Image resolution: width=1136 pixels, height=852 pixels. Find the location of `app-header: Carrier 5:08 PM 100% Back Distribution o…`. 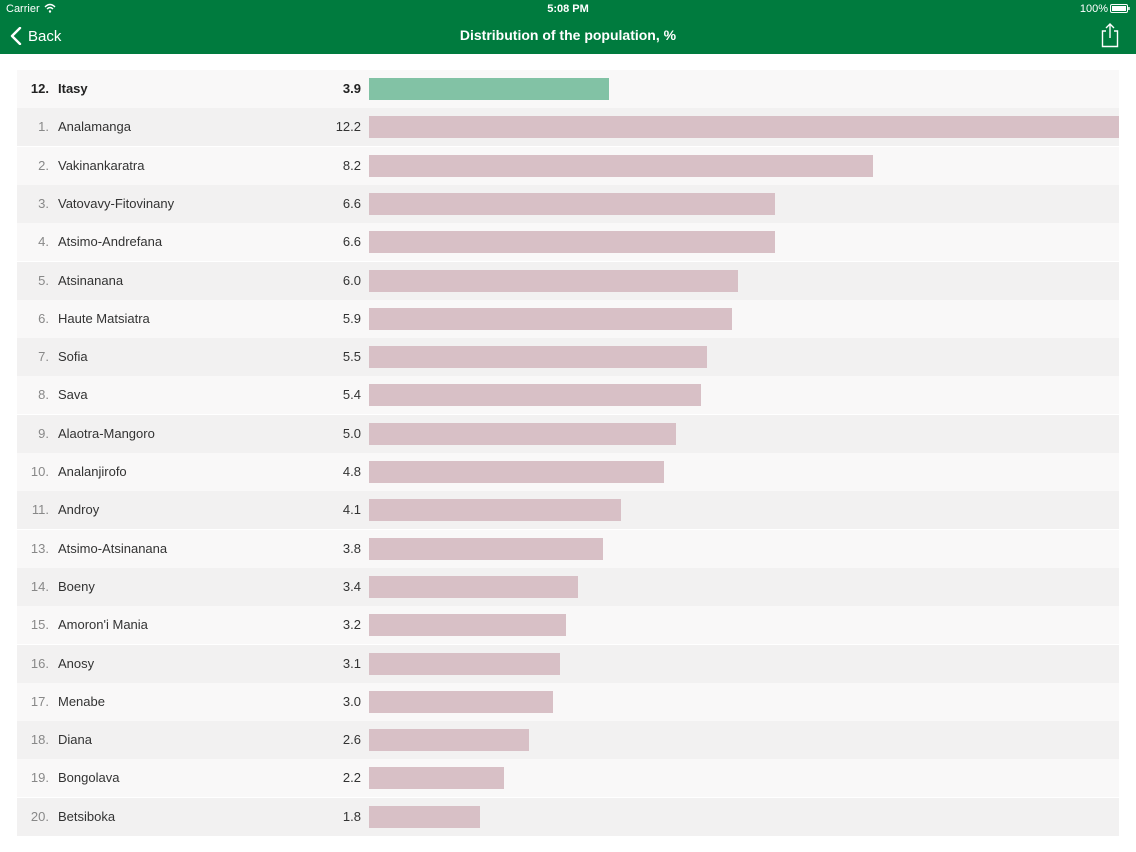

app-header: Carrier 5:08 PM 100% Back Distribution o… is located at coordinates (568, 27).